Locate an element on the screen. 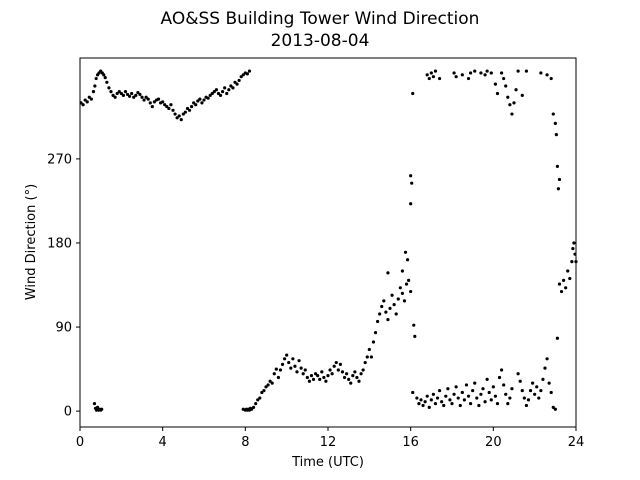 This screenshot has height=480, width=640. x-tick-label: 20 is located at coordinates (493, 442).